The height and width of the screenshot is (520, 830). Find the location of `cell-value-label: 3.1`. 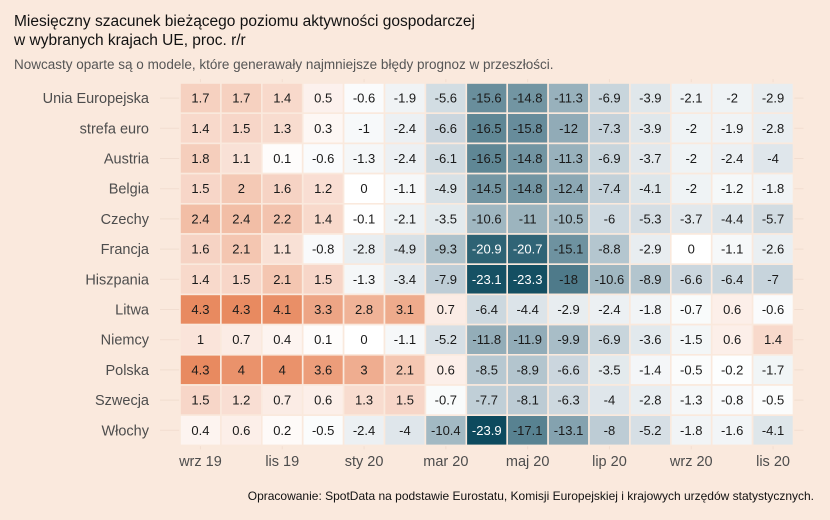

cell-value-label: 3.1 is located at coordinates (405, 309).